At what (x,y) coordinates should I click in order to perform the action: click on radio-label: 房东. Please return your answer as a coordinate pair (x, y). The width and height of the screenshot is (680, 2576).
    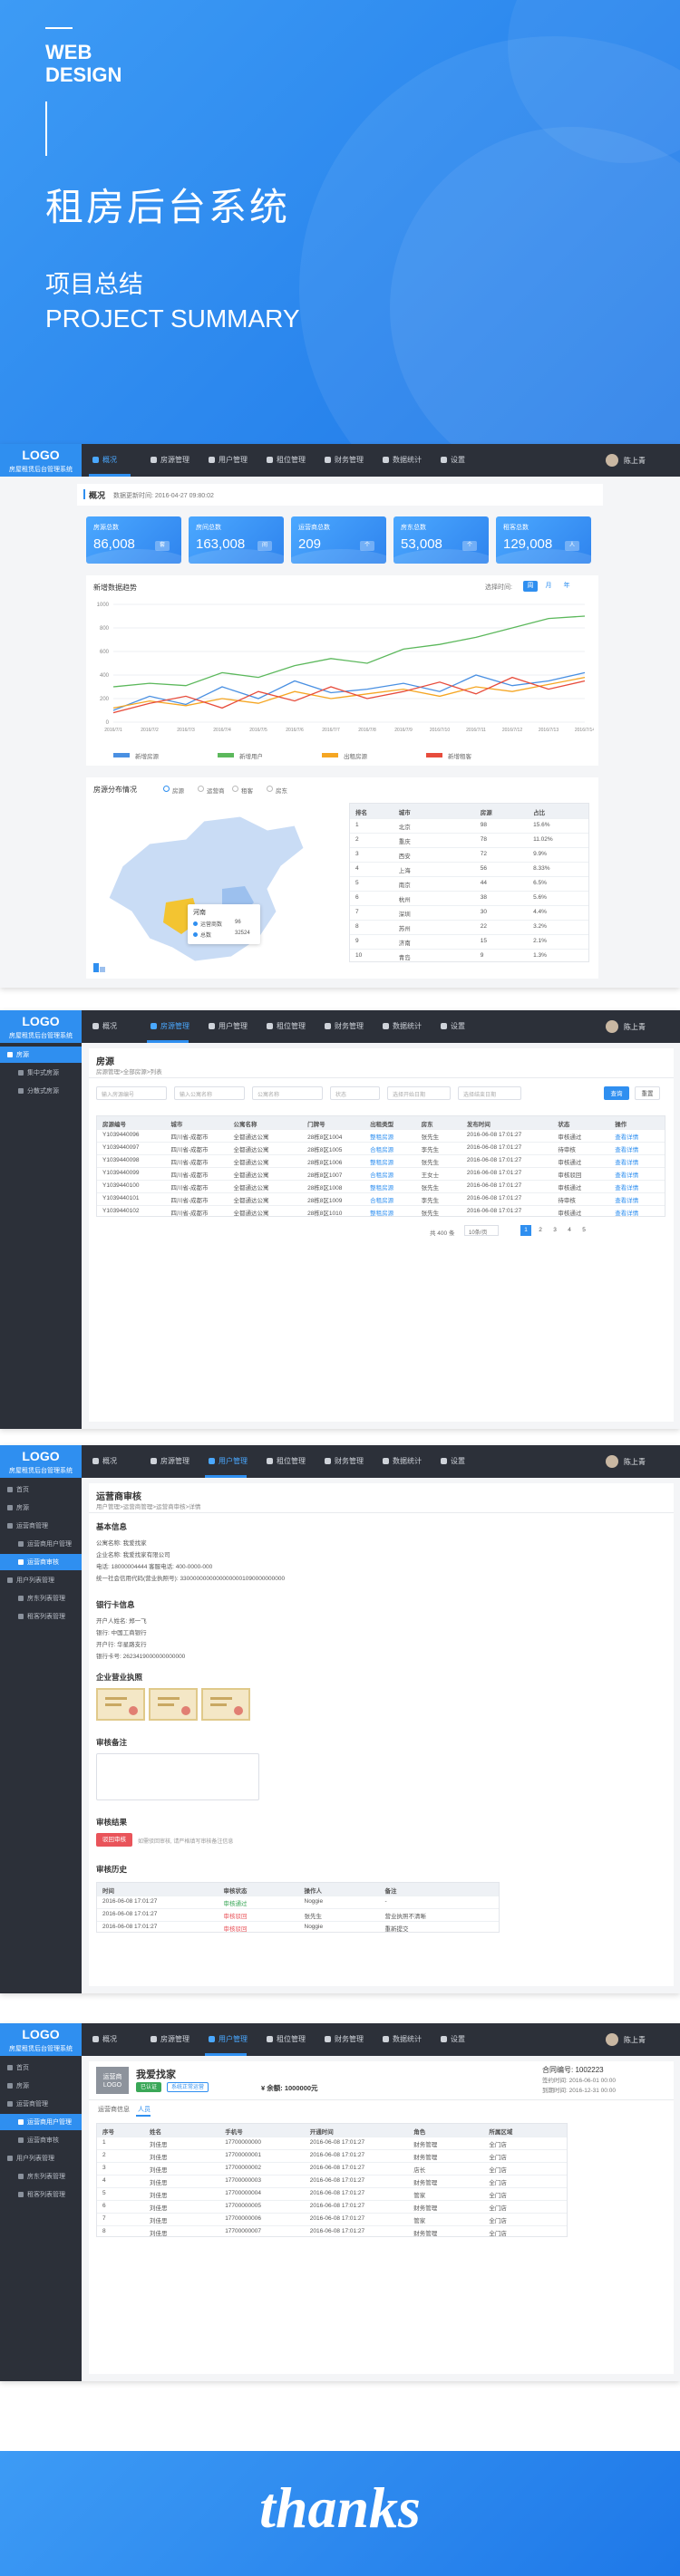
    Looking at the image, I should click on (281, 791).